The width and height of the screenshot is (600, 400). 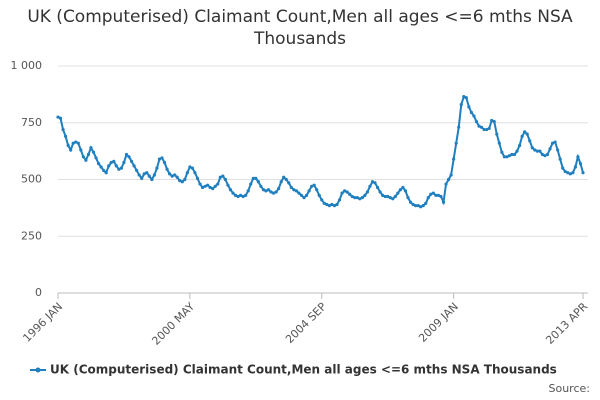 What do you see at coordinates (566, 323) in the screenshot?
I see `x-tick-label: 2013 APR` at bounding box center [566, 323].